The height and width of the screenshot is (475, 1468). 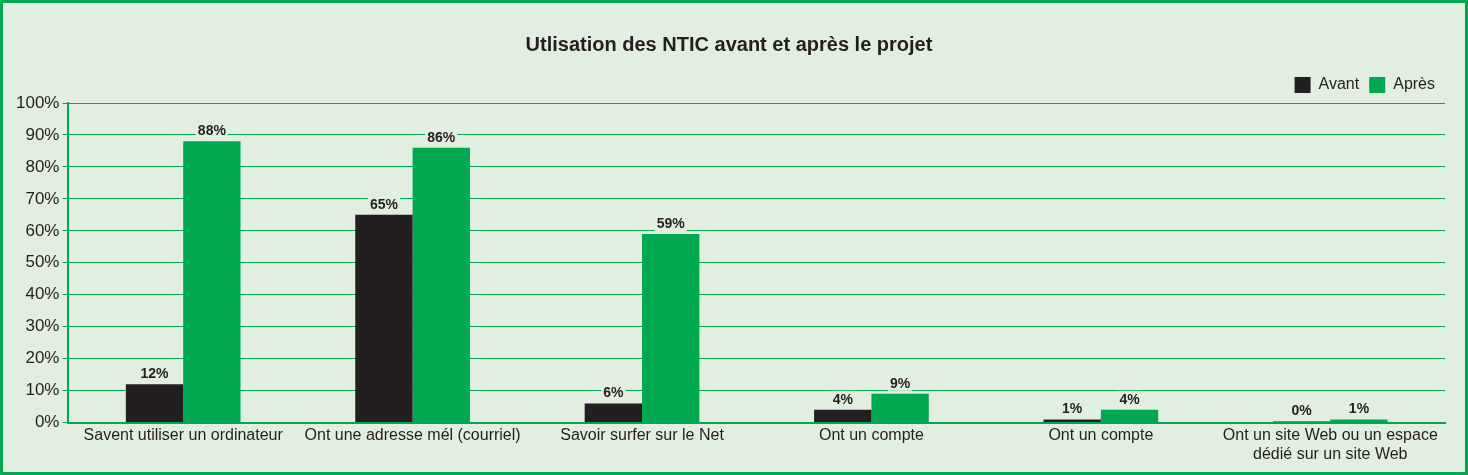 I want to click on y-tick-label: 50%, so click(x=42, y=262).